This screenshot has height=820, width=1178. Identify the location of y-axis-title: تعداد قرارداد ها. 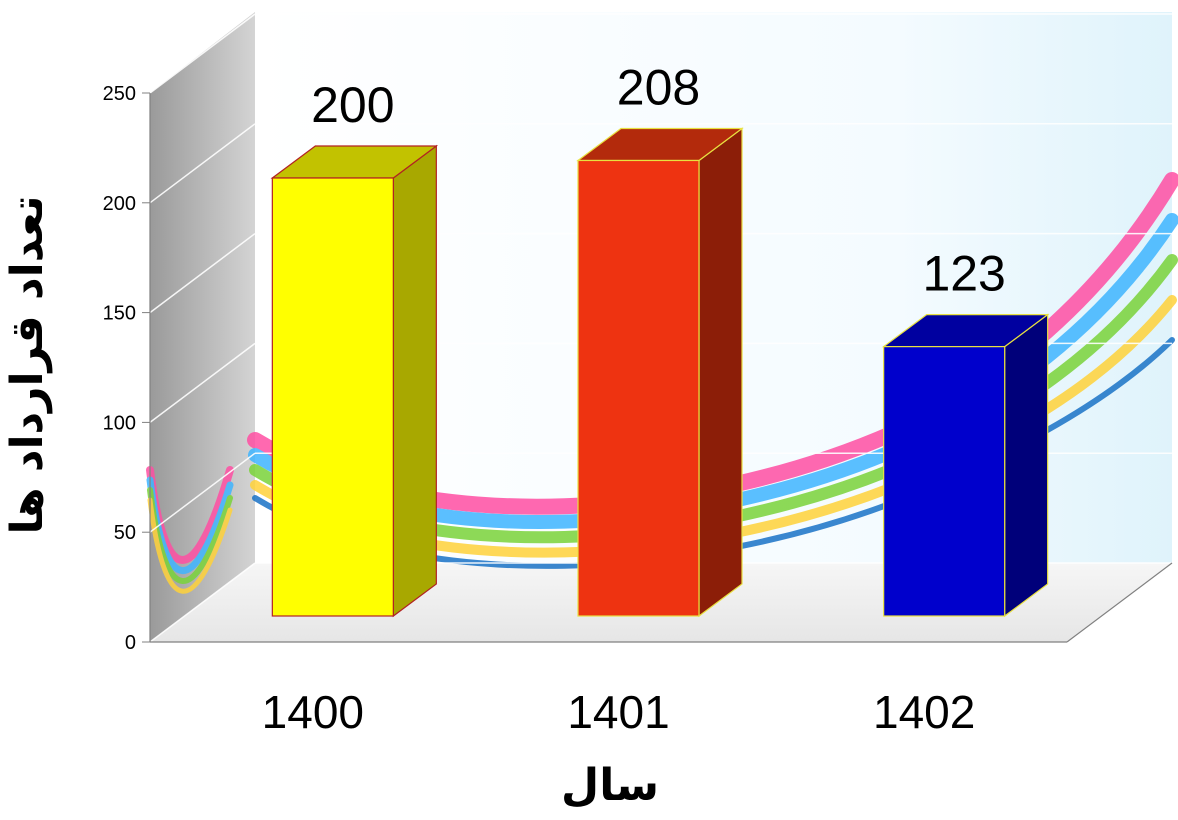
(27, 365).